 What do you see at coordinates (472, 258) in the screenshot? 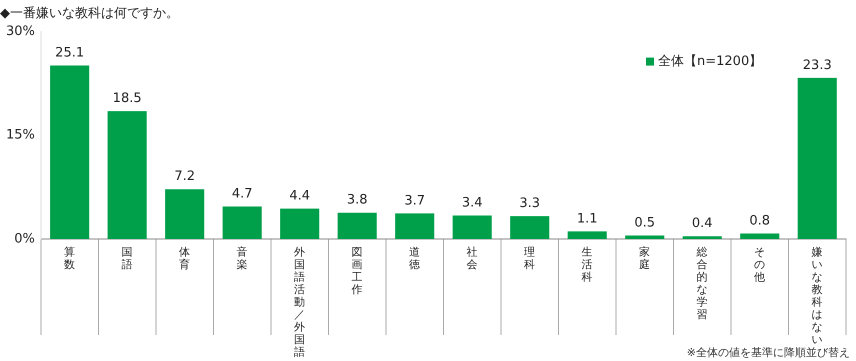
I see `x-tick-label: 社会` at bounding box center [472, 258].